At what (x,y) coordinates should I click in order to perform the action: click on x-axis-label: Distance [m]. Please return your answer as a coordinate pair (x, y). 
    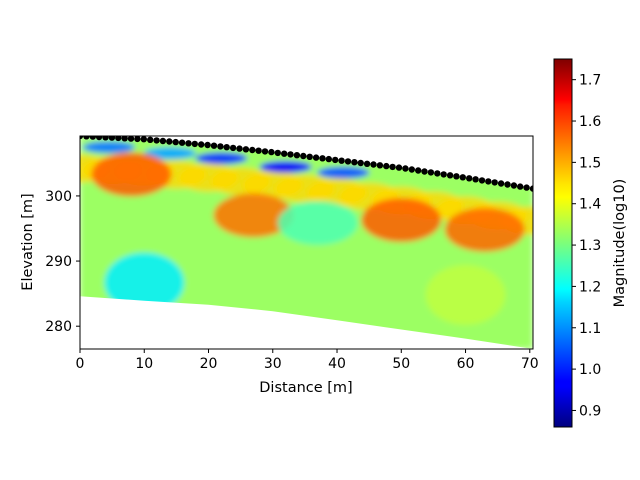
    Looking at the image, I should click on (305, 388).